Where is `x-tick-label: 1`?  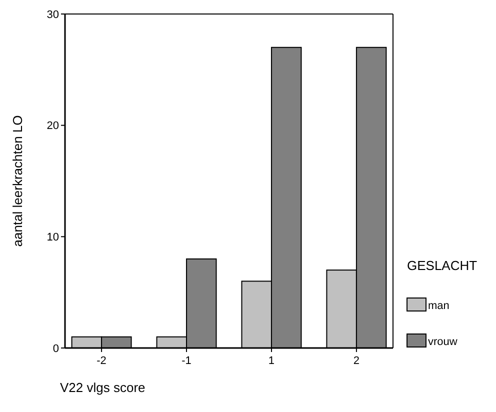 x-tick-label: 1 is located at coordinates (271, 361).